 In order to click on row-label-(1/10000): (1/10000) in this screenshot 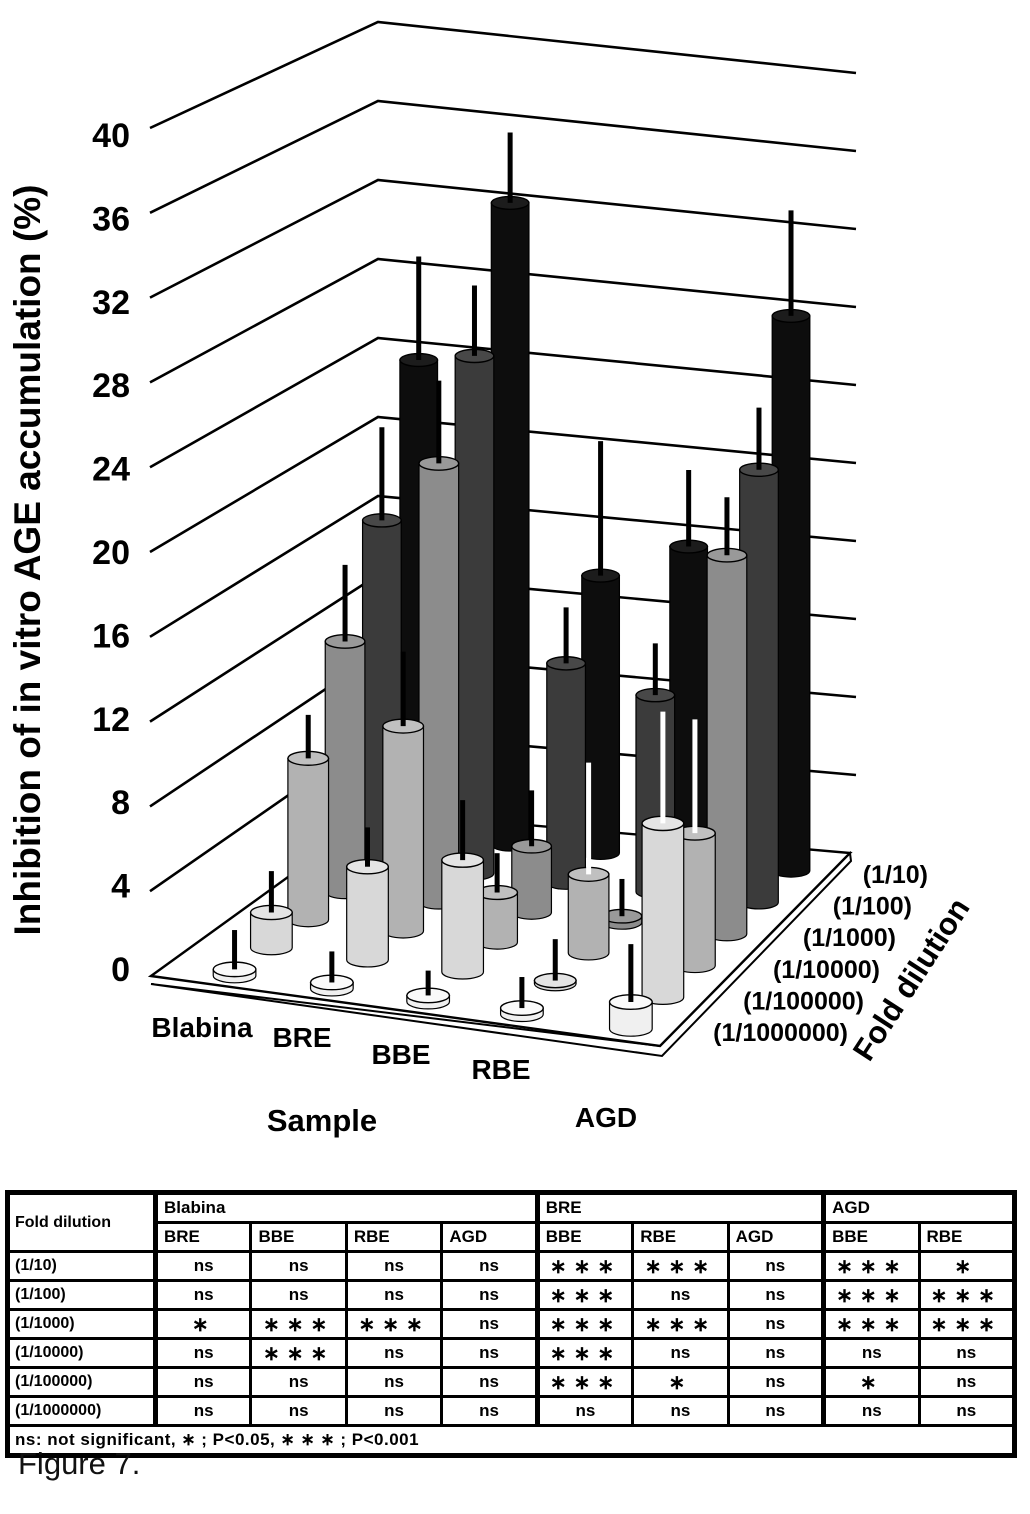, I will do `click(81, 1353)`.